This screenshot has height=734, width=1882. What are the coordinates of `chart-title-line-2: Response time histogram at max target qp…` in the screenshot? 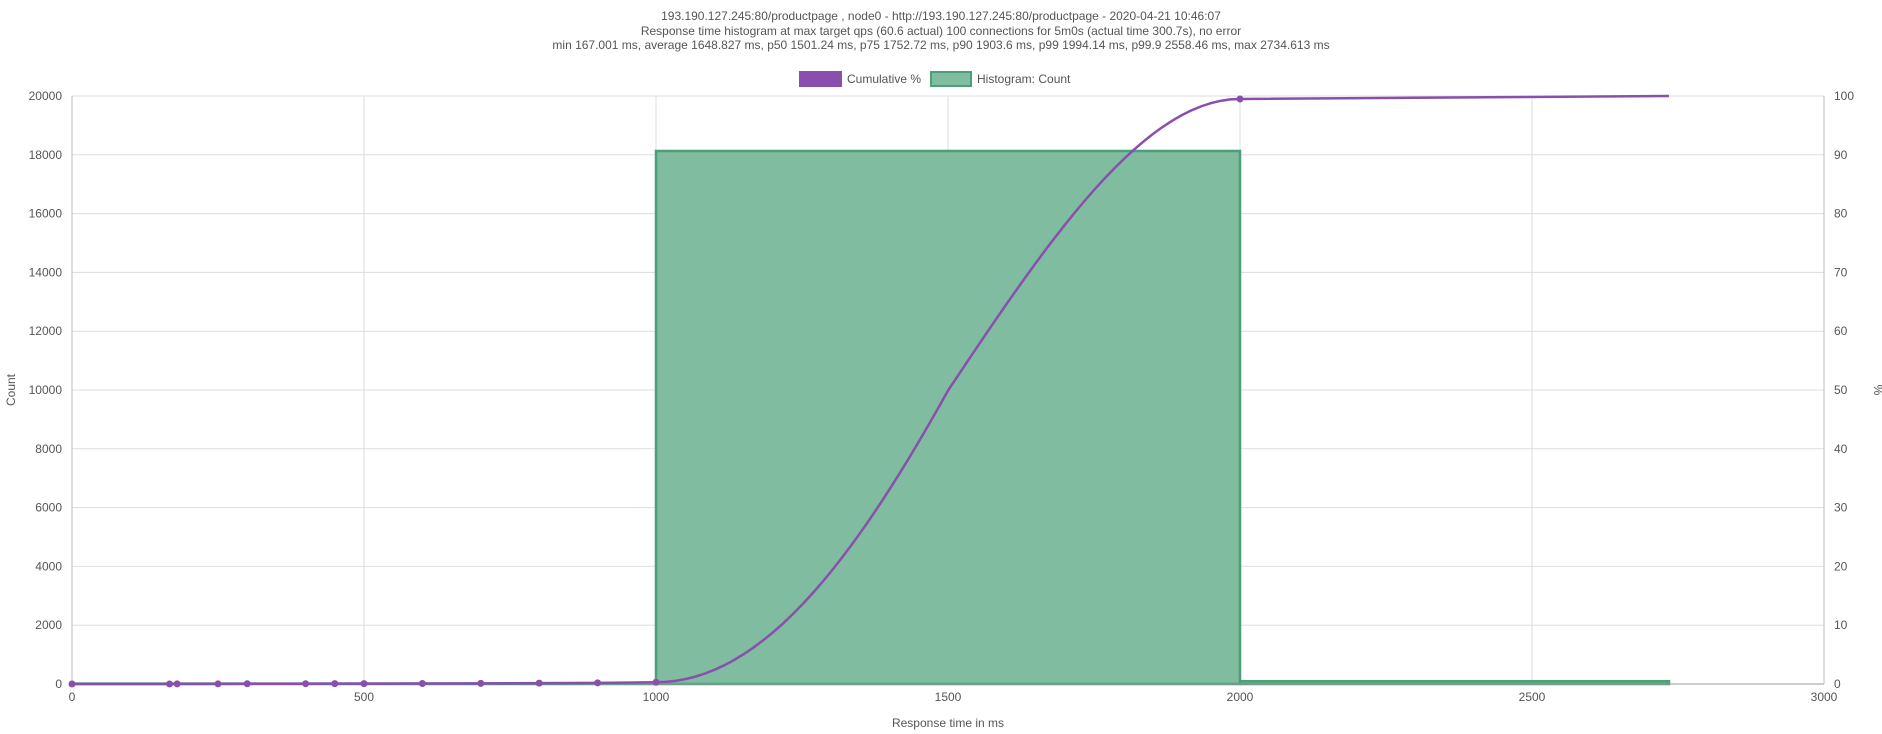 It's located at (941, 31).